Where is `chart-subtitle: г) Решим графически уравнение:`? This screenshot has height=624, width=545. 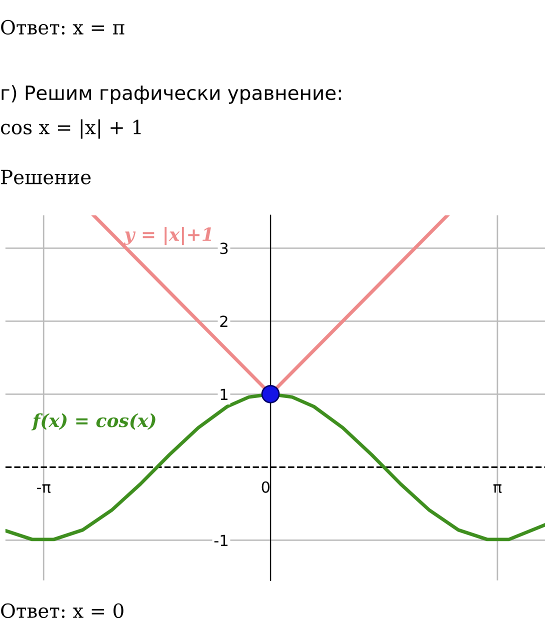
chart-subtitle: г) Решим графически уравнение: is located at coordinates (171, 94).